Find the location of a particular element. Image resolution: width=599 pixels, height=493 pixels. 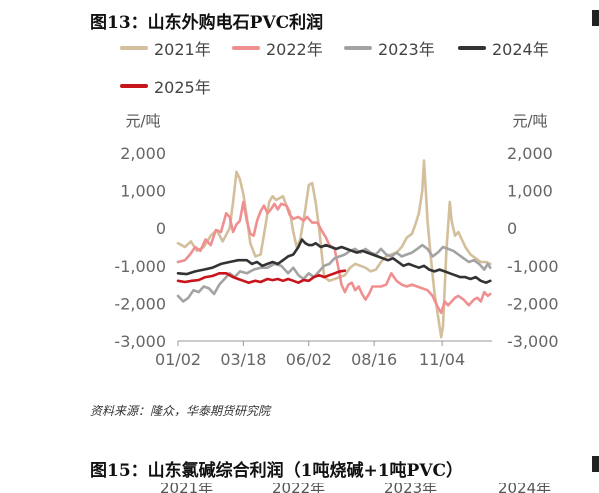

y-axis-unit-left: 元/吨 is located at coordinates (142, 121).